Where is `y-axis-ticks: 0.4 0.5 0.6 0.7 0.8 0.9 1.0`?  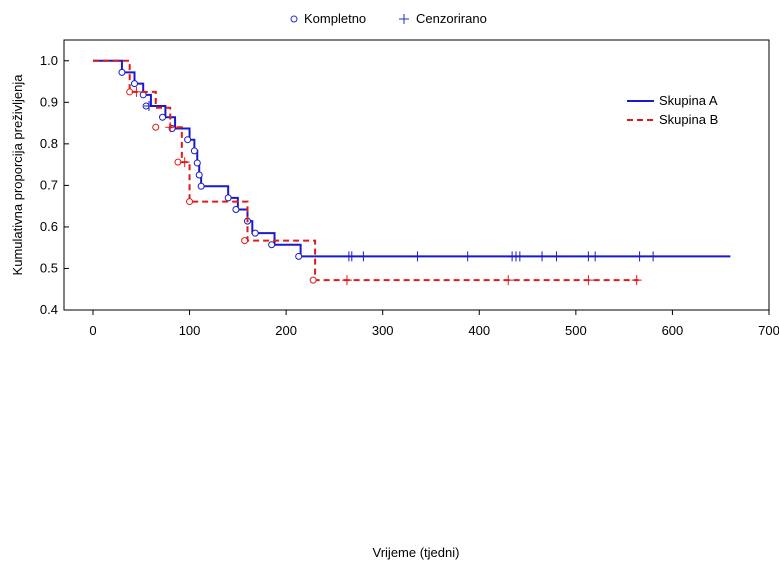
y-axis-ticks: 0.4 0.5 0.6 0.7 0.8 0.9 1.0 is located at coordinates (54, 185).